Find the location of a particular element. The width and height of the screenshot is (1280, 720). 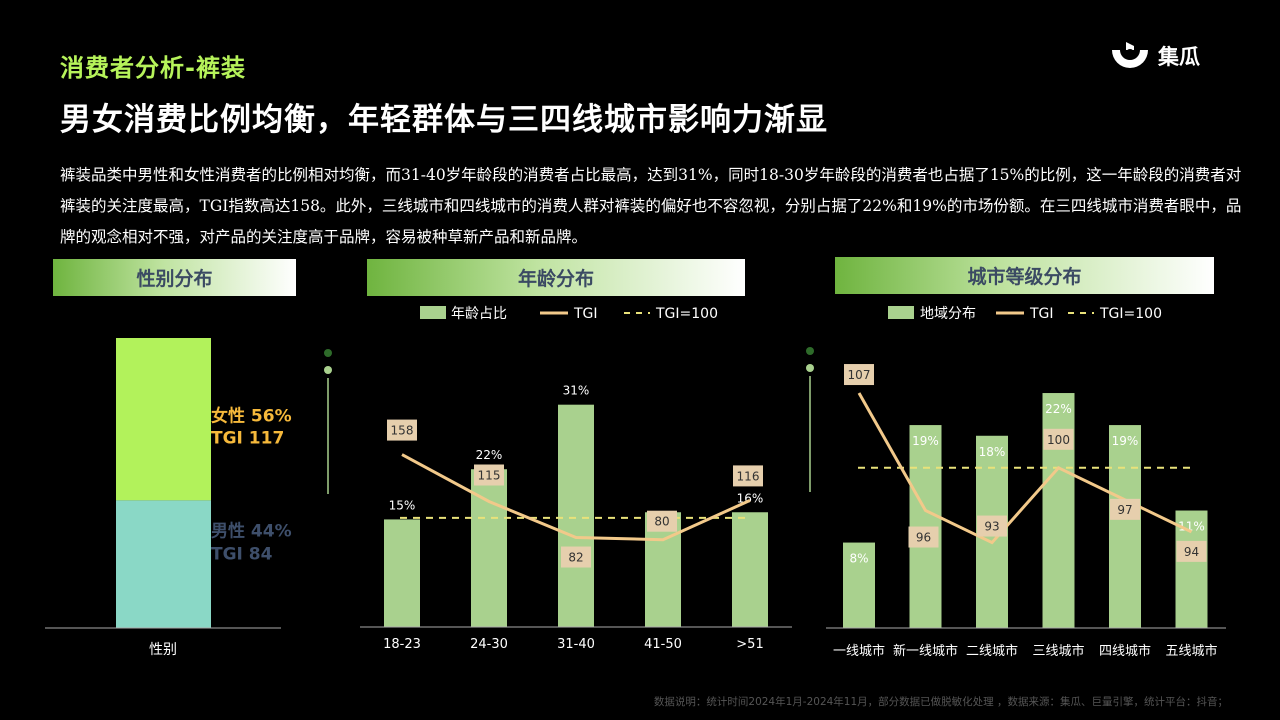

tgi-value-age-0: 158 is located at coordinates (402, 431).